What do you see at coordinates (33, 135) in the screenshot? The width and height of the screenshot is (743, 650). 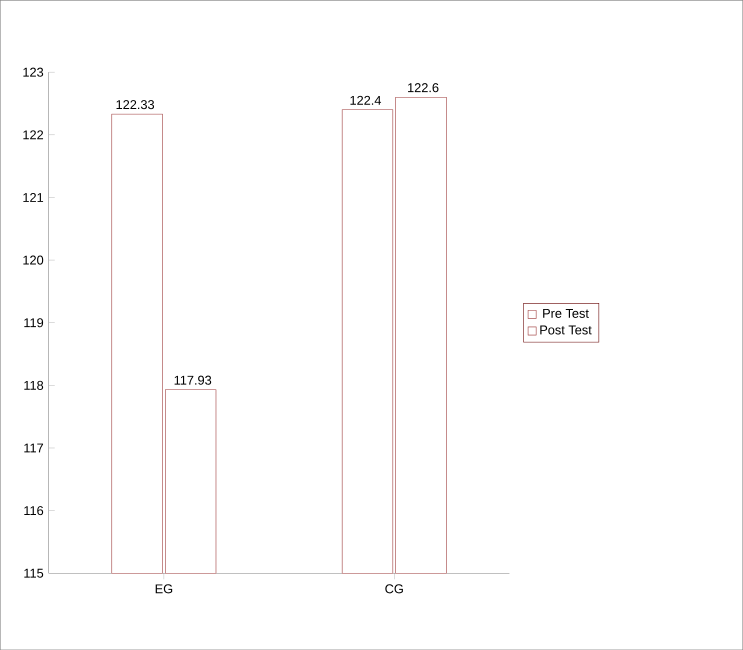 I see `y-tick-label: 122` at bounding box center [33, 135].